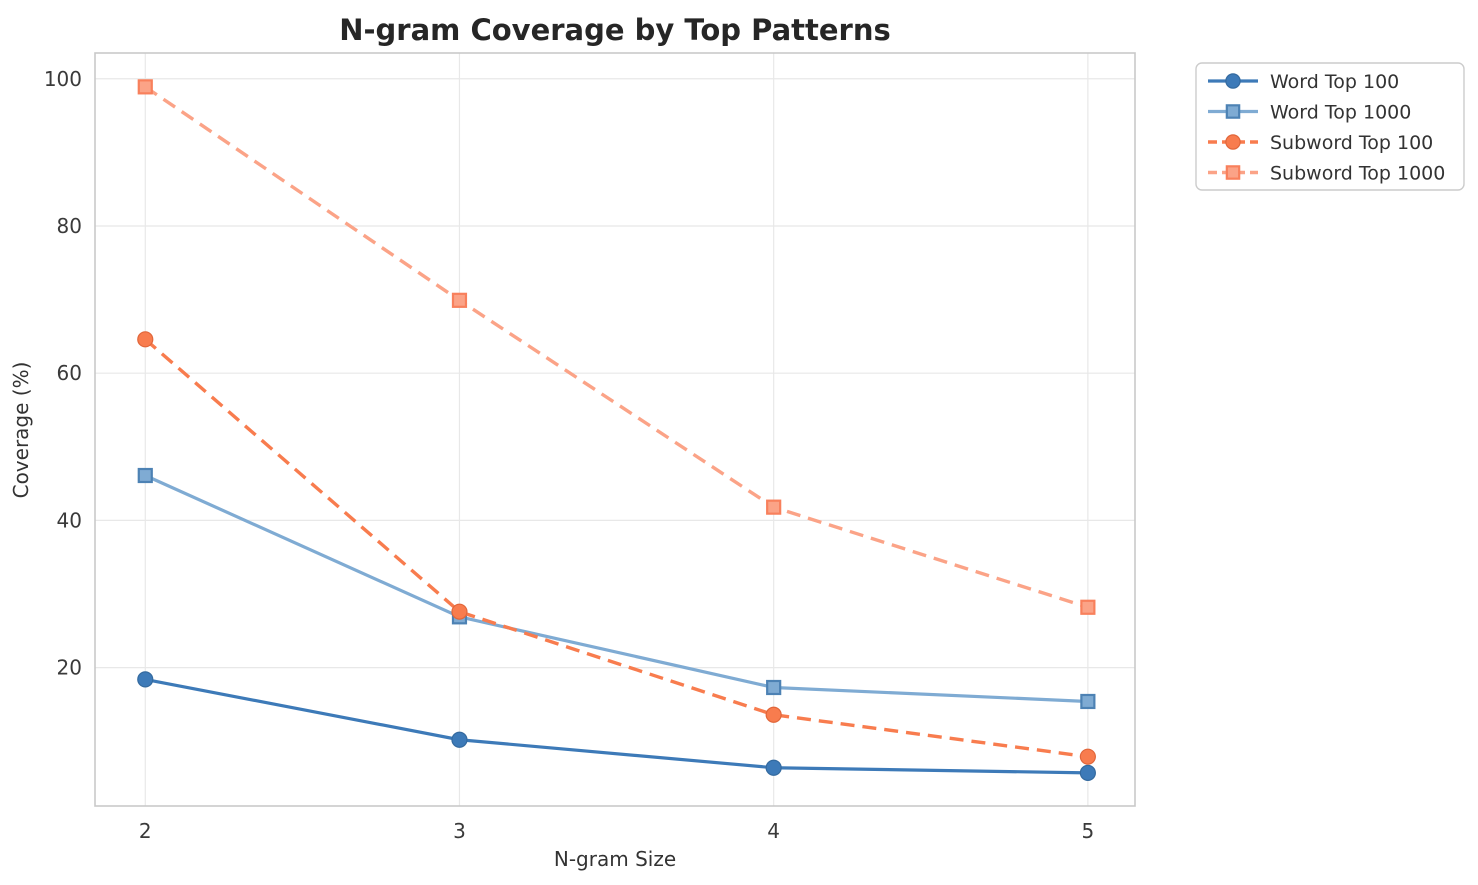  Describe the element at coordinates (69, 226) in the screenshot. I see `y-tick-label: 80` at that location.